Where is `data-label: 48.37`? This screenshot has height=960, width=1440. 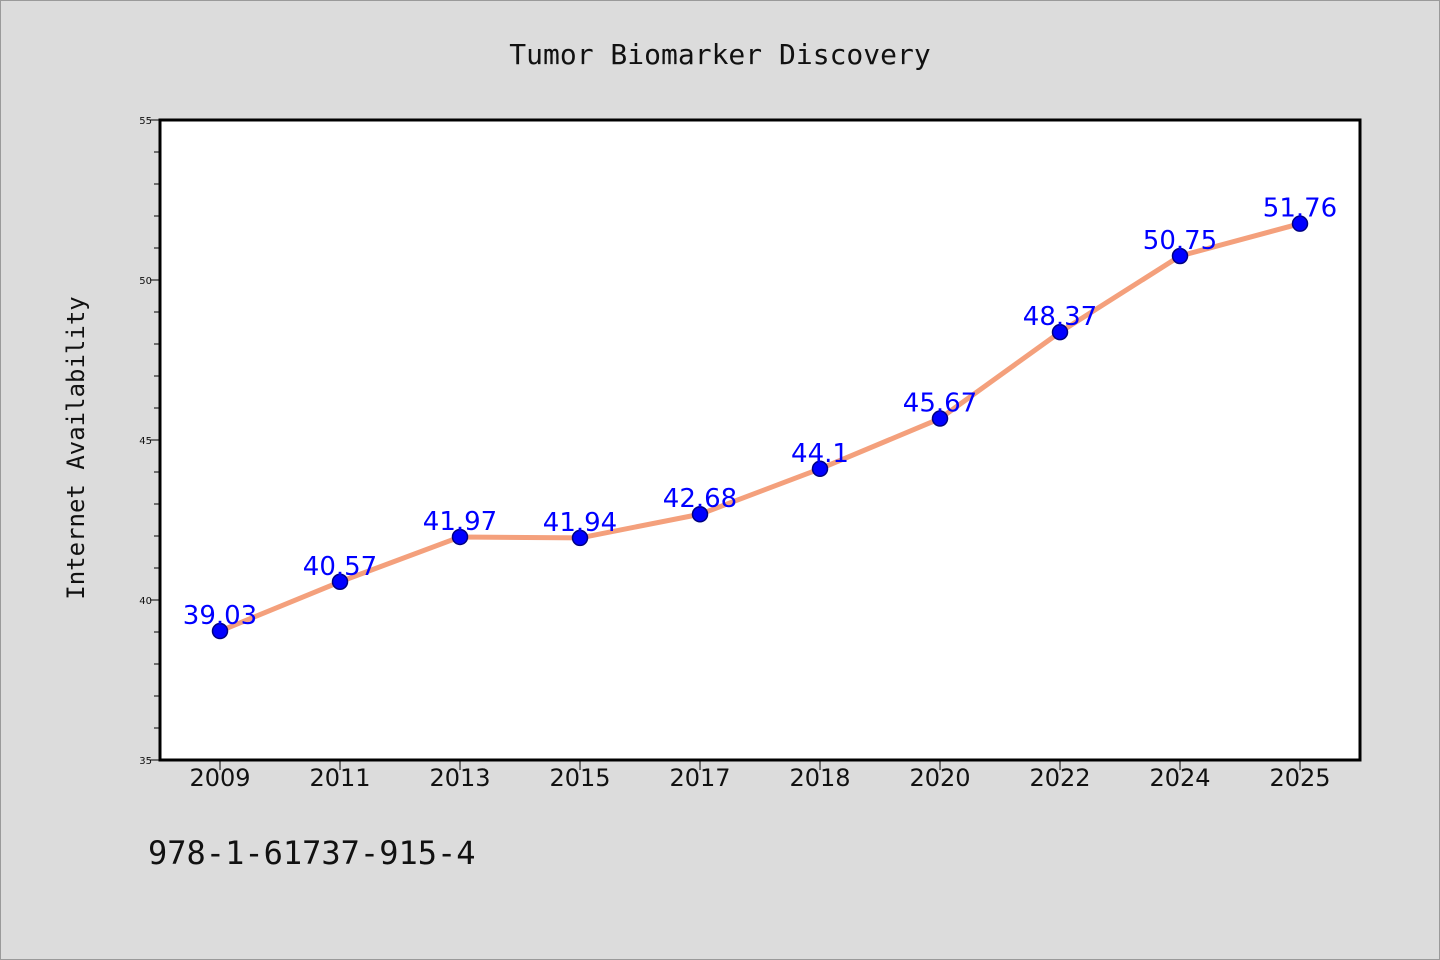 data-label: 48.37 is located at coordinates (1060, 317).